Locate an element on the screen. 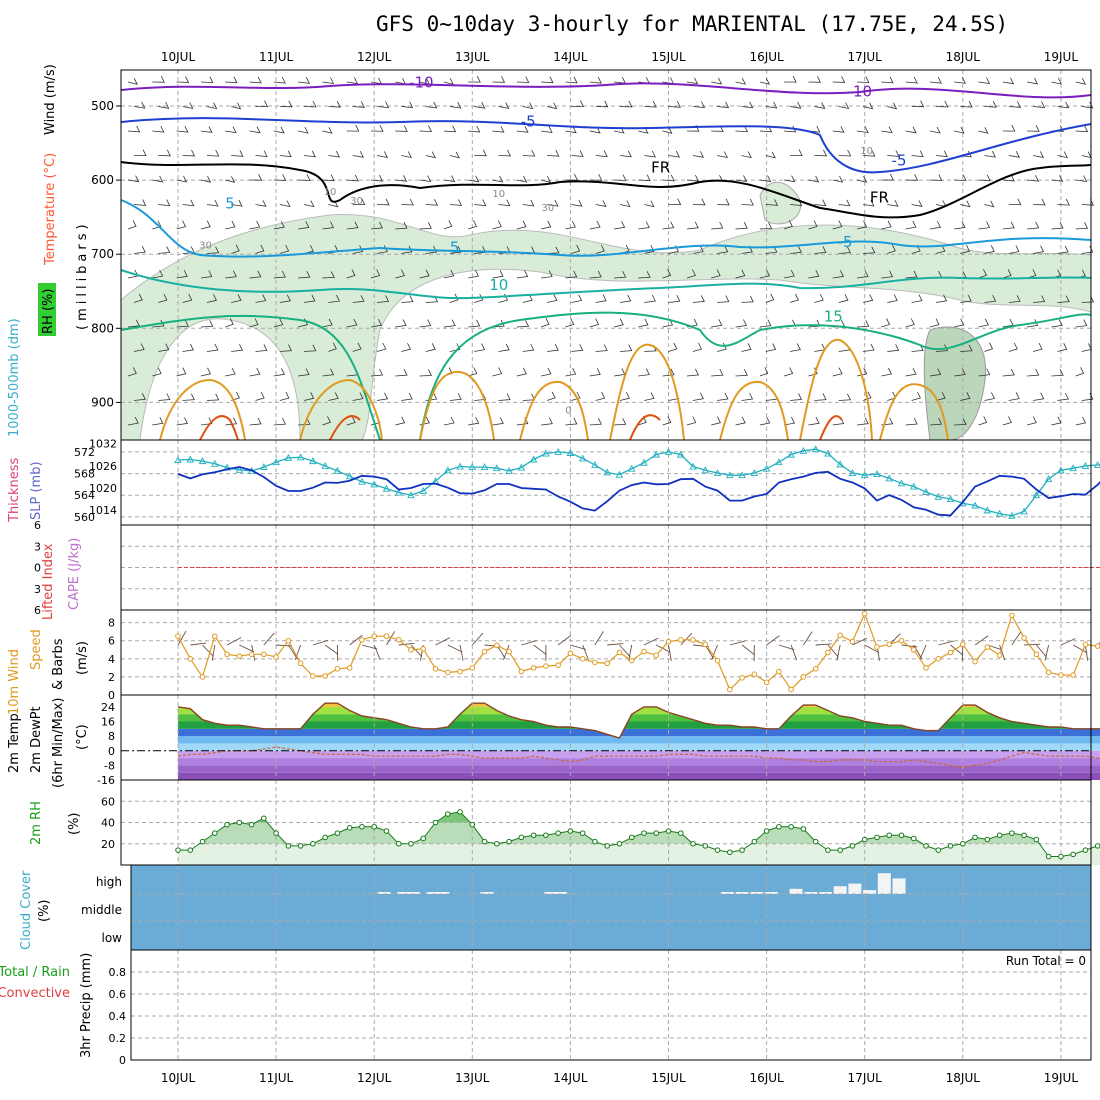  side-label: Temperature (°C) is located at coordinates (50, 209).